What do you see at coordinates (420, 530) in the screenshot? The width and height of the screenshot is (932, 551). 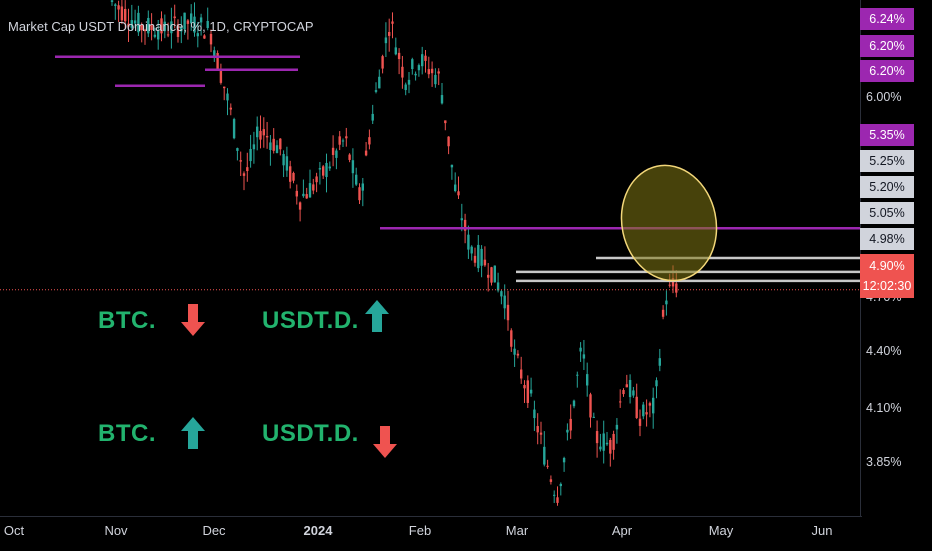 I see `time-tick-label: Feb` at bounding box center [420, 530].